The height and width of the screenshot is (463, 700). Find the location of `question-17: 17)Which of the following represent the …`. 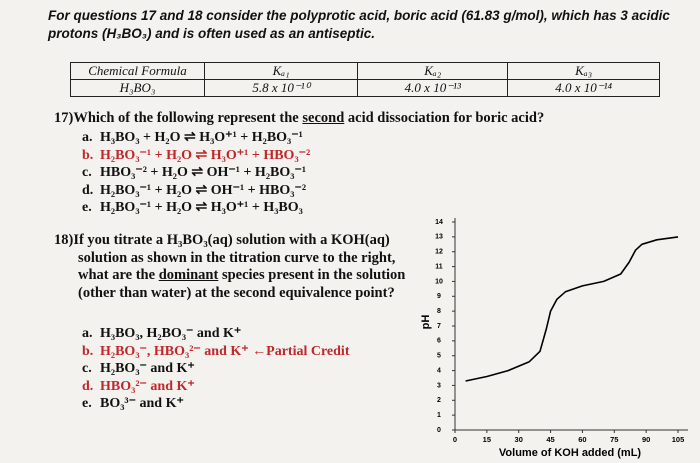

question-17: 17)Which of the following represent the … is located at coordinates (364, 119).